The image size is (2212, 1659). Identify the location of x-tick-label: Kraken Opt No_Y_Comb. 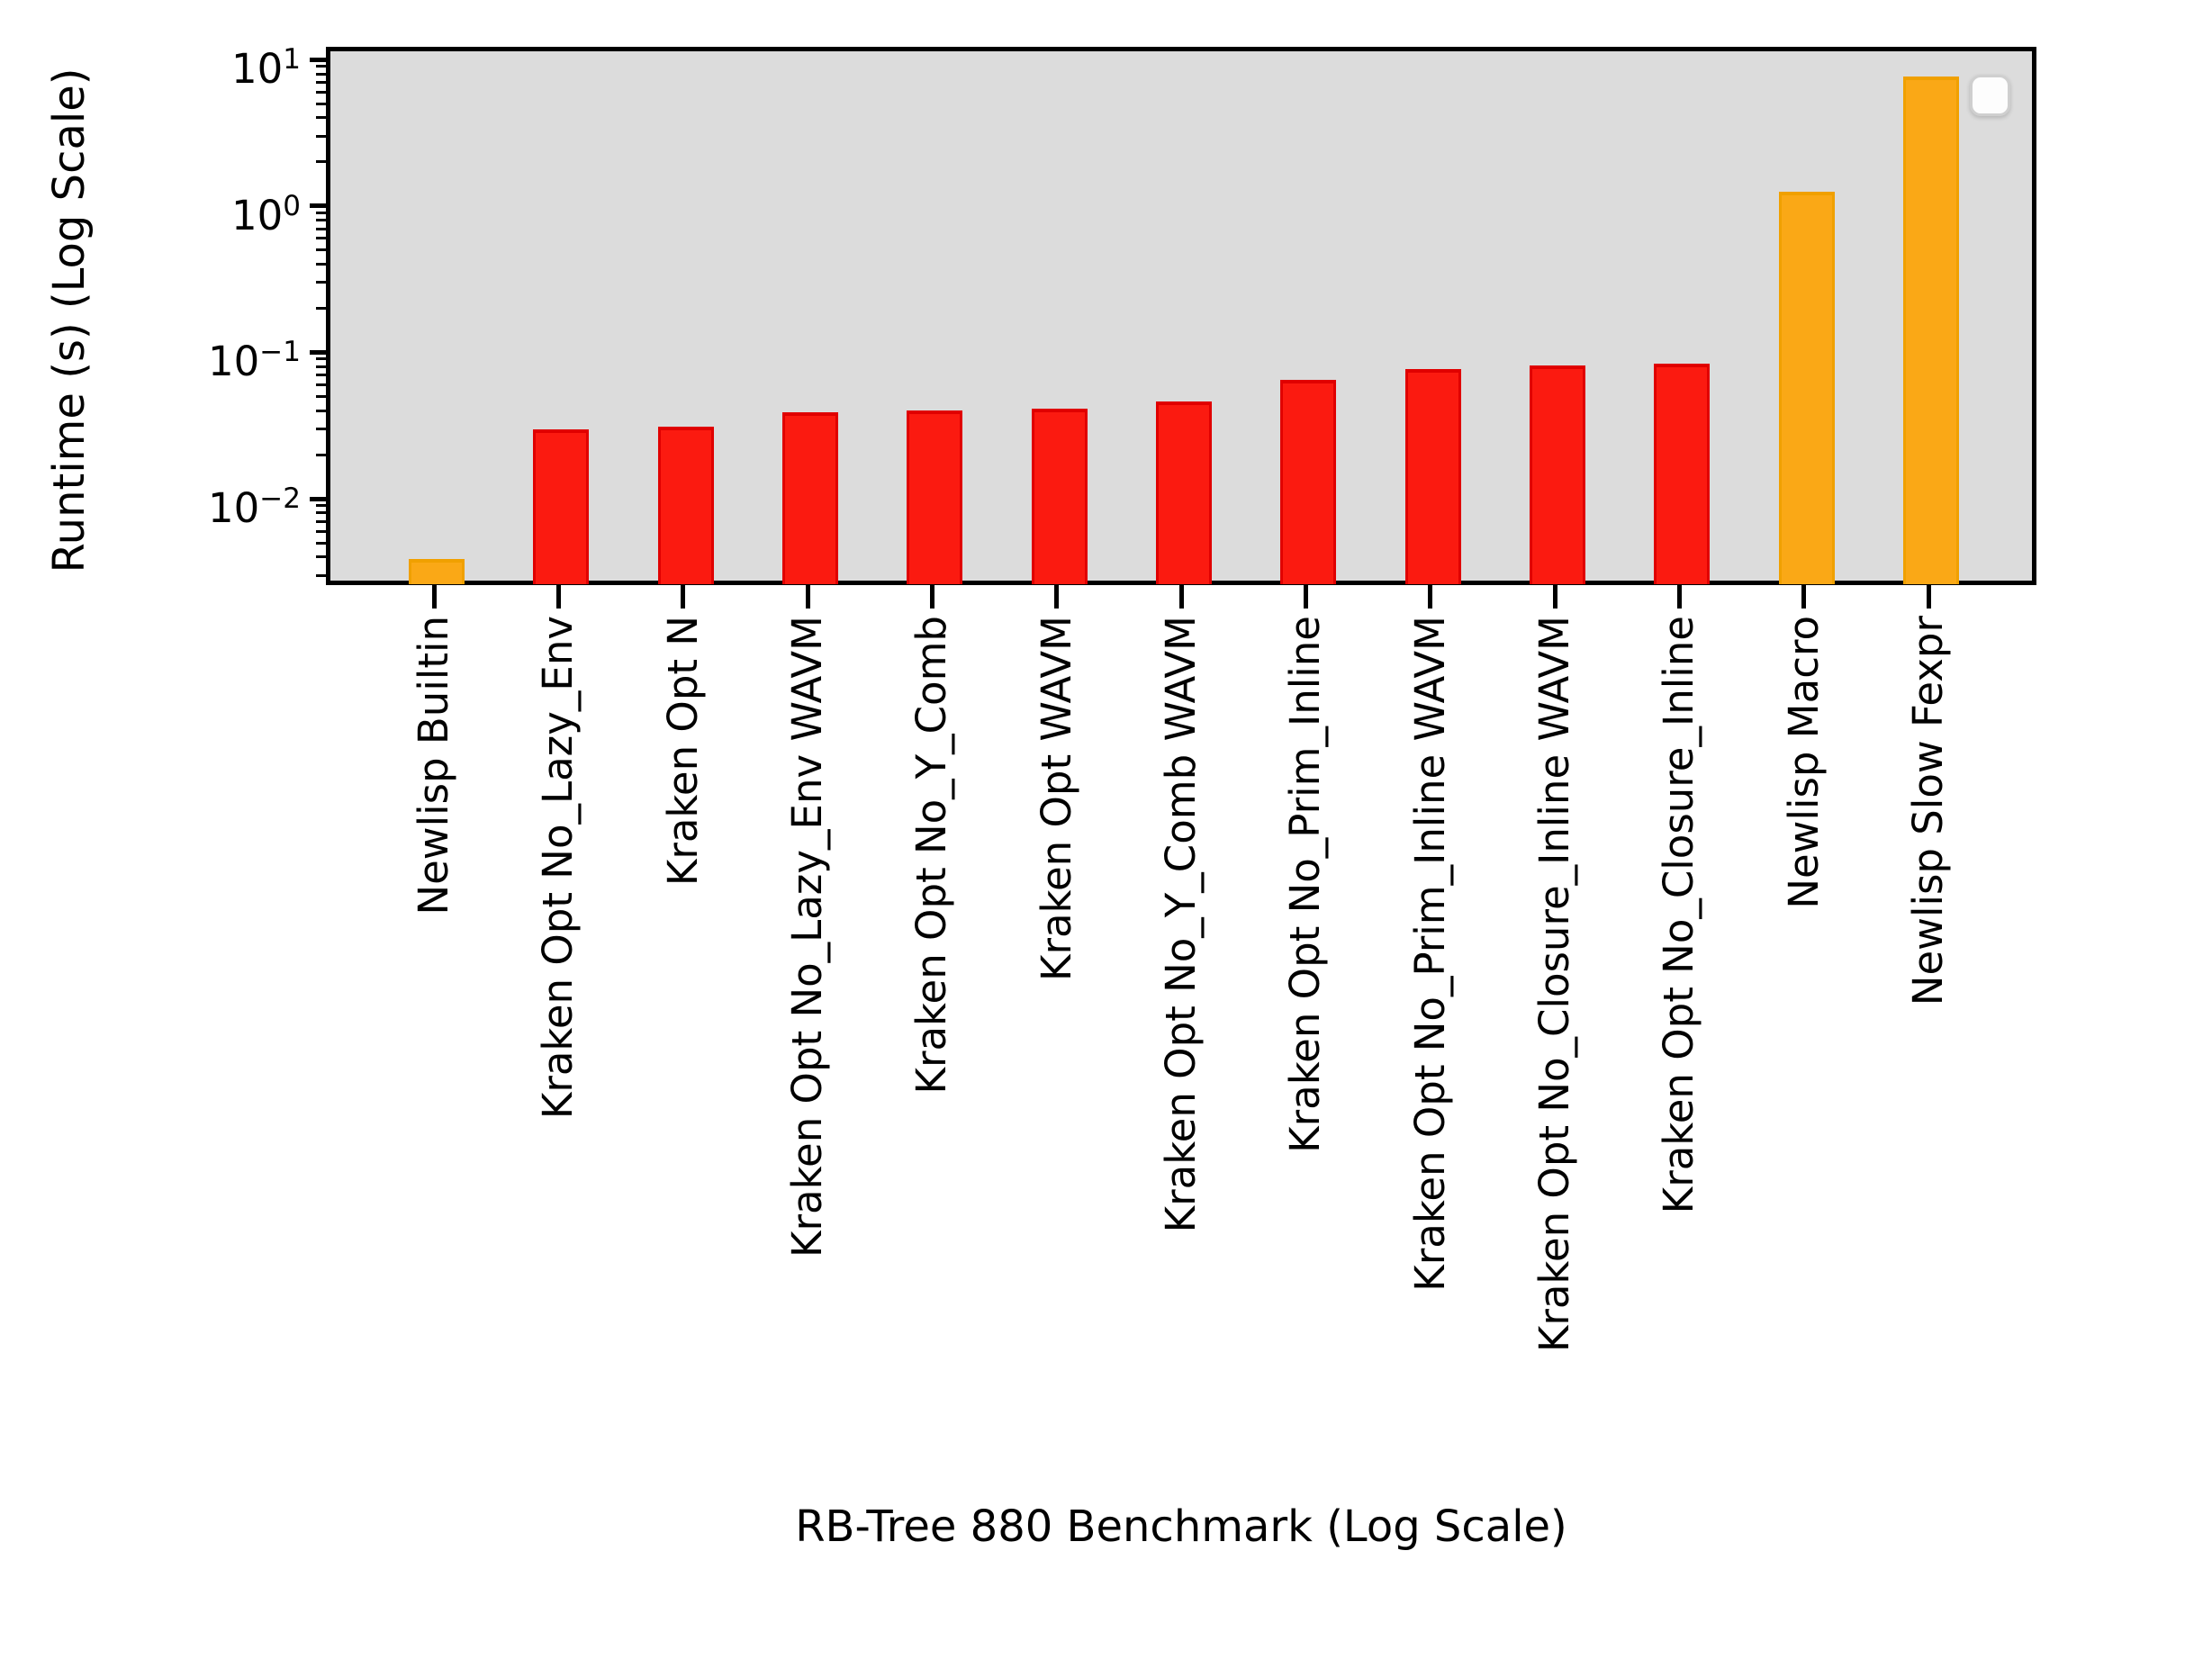
(931, 855).